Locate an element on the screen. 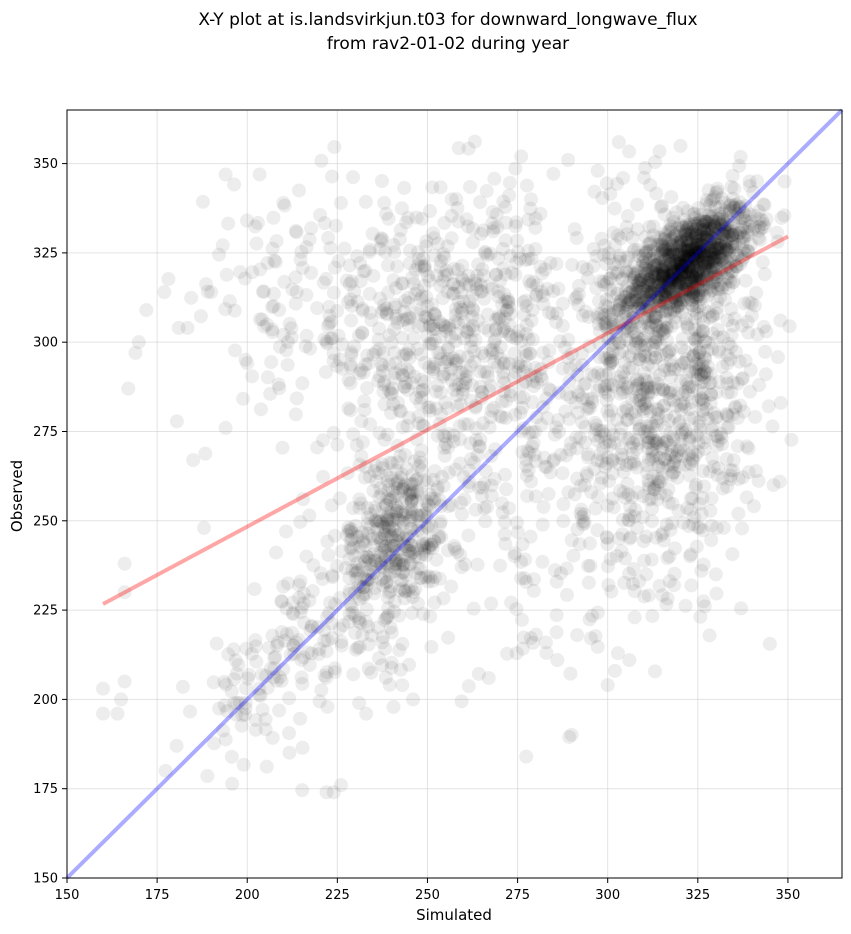 The height and width of the screenshot is (934, 851). y-tick-label: 250 is located at coordinates (45, 521).